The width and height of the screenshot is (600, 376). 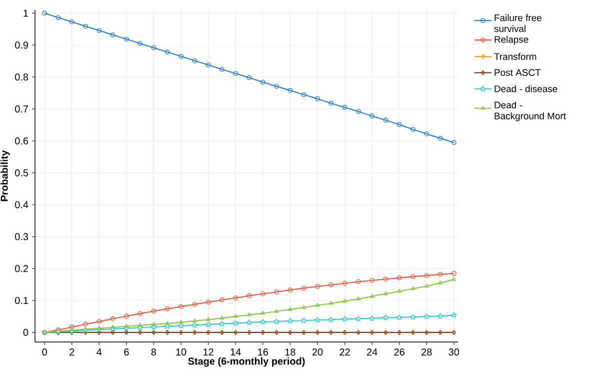 I want to click on x-tick-label: 2, so click(x=72, y=352).